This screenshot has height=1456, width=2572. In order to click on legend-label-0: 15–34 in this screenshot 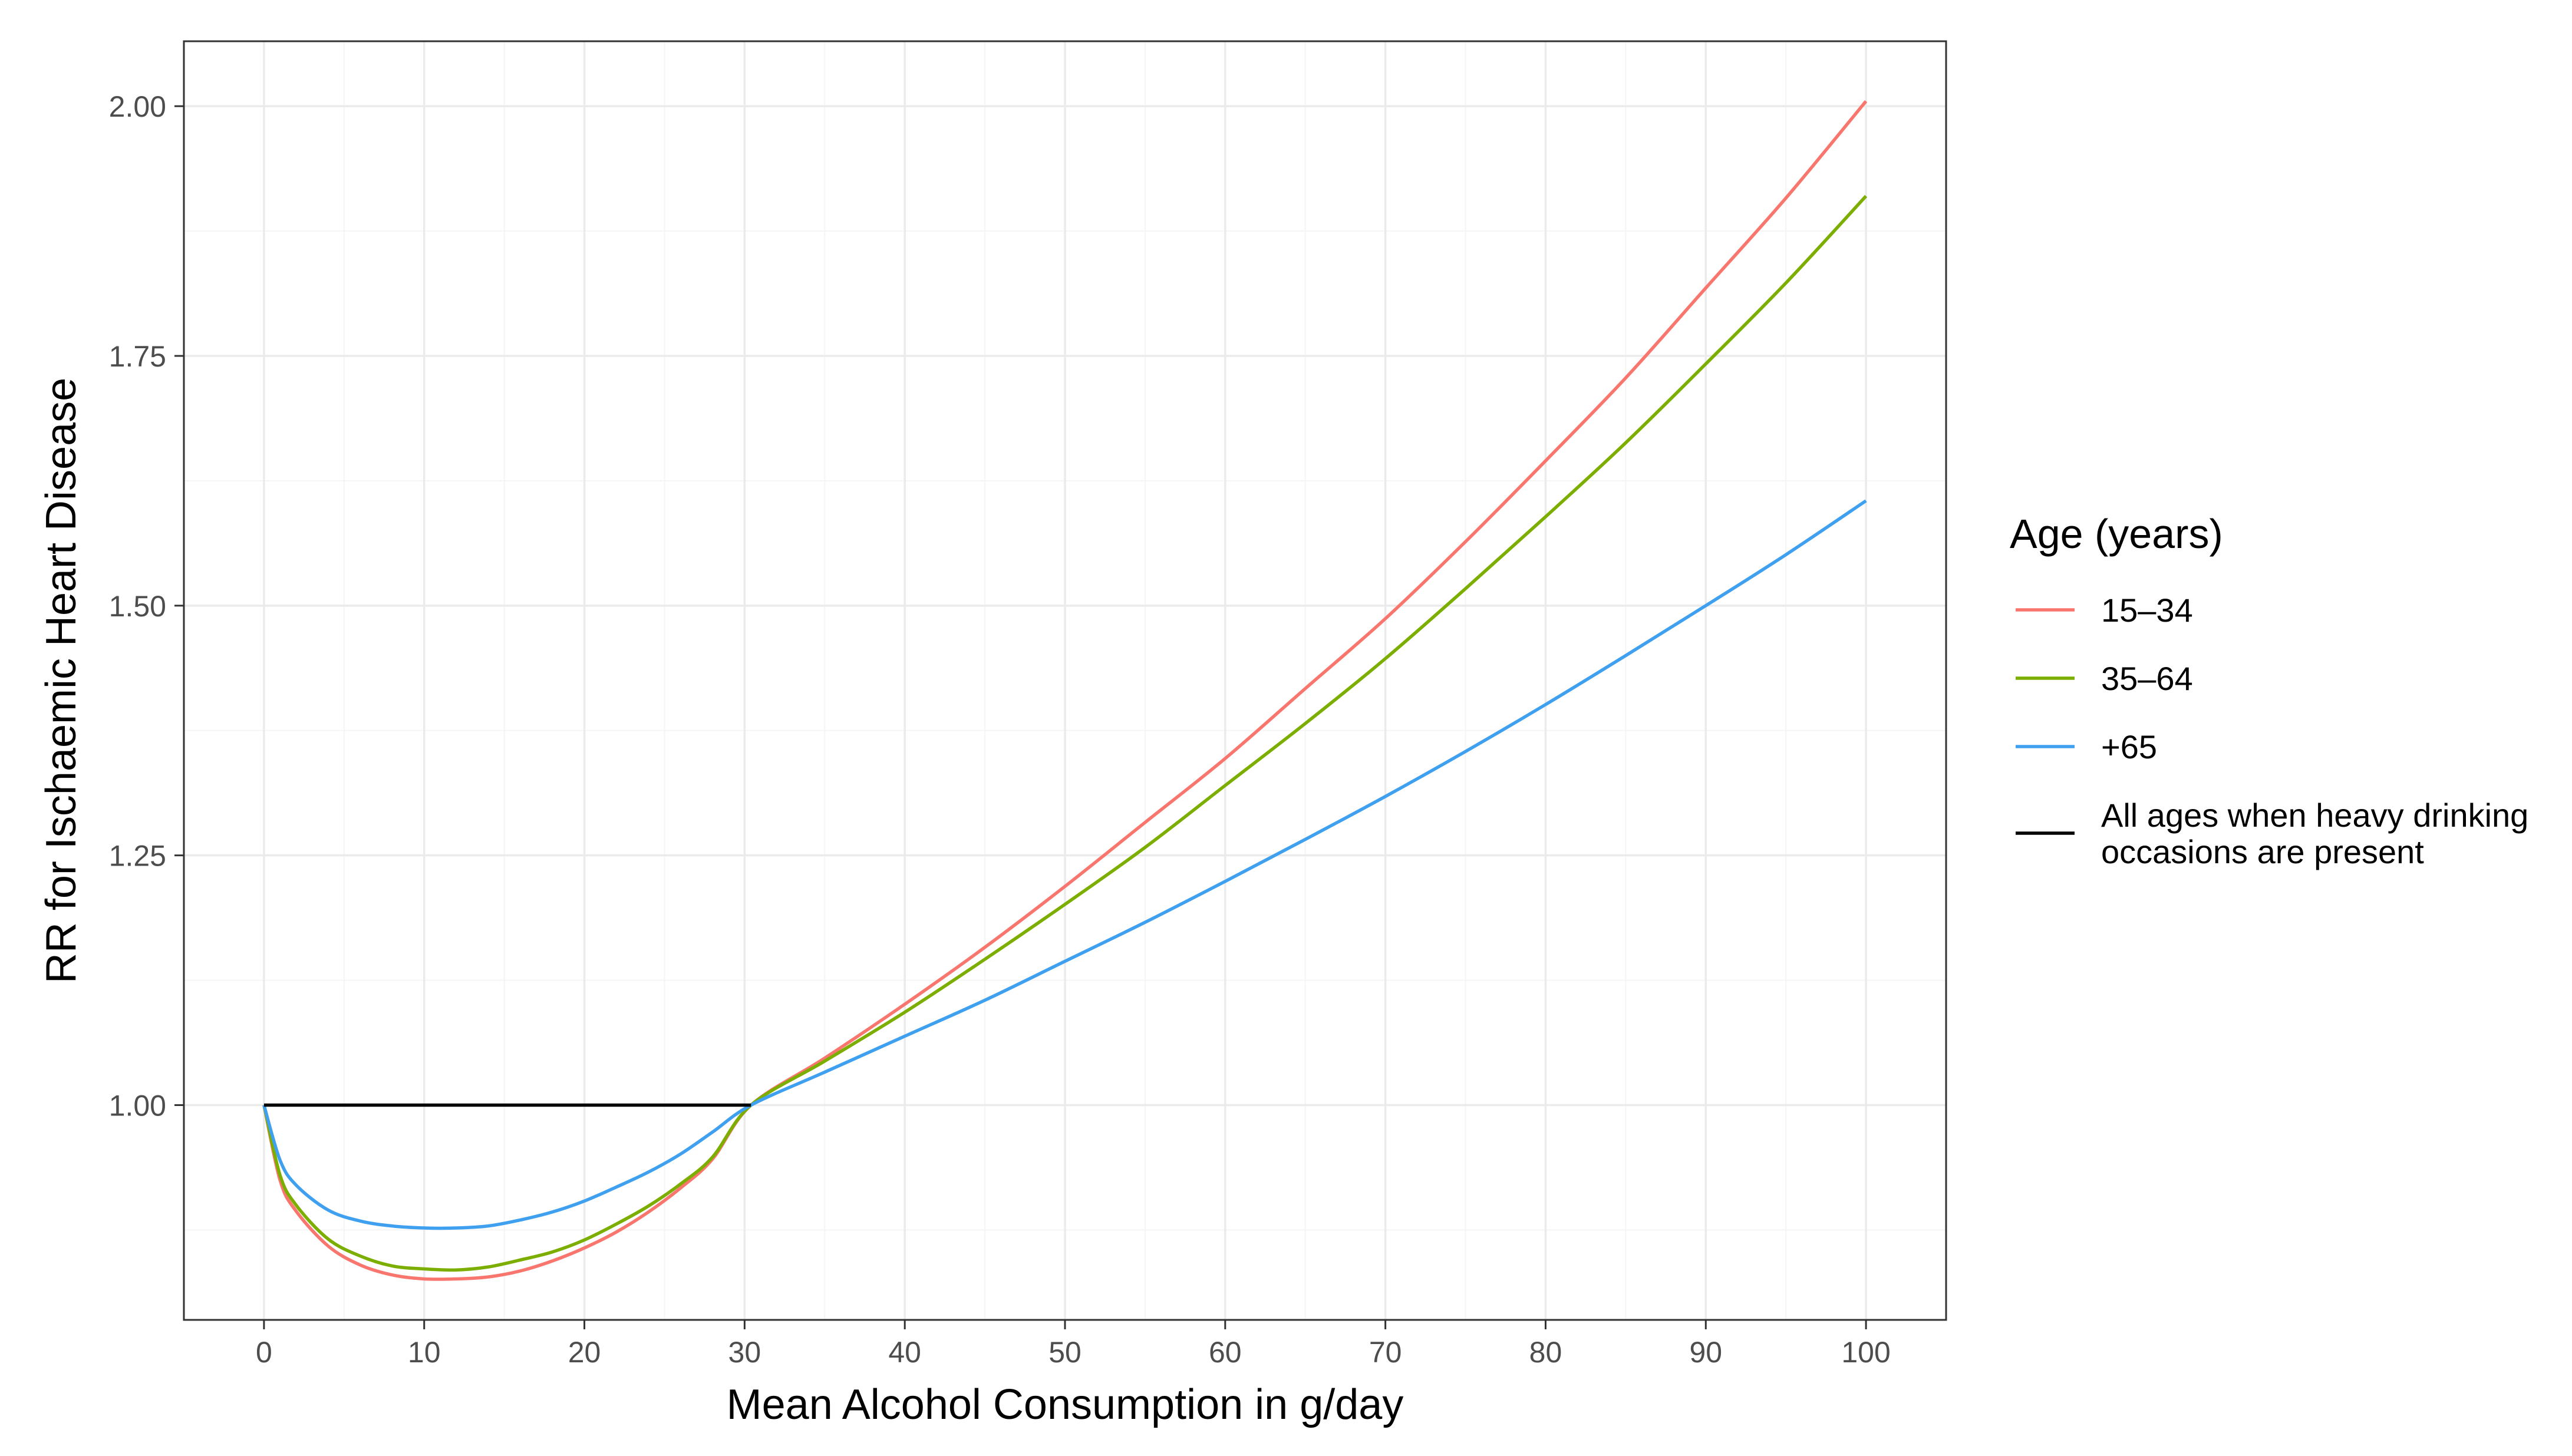, I will do `click(2147, 610)`.